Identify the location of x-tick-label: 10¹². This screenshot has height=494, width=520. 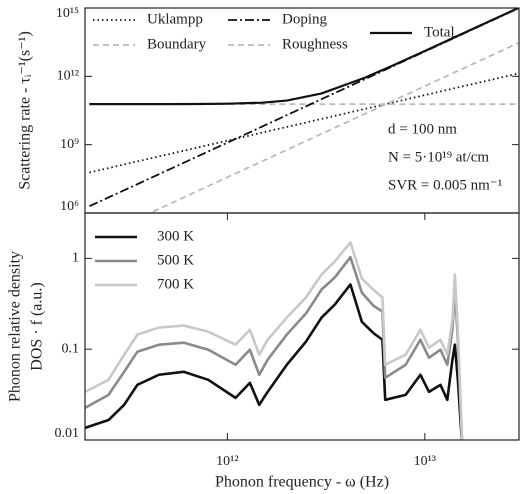
(227, 461).